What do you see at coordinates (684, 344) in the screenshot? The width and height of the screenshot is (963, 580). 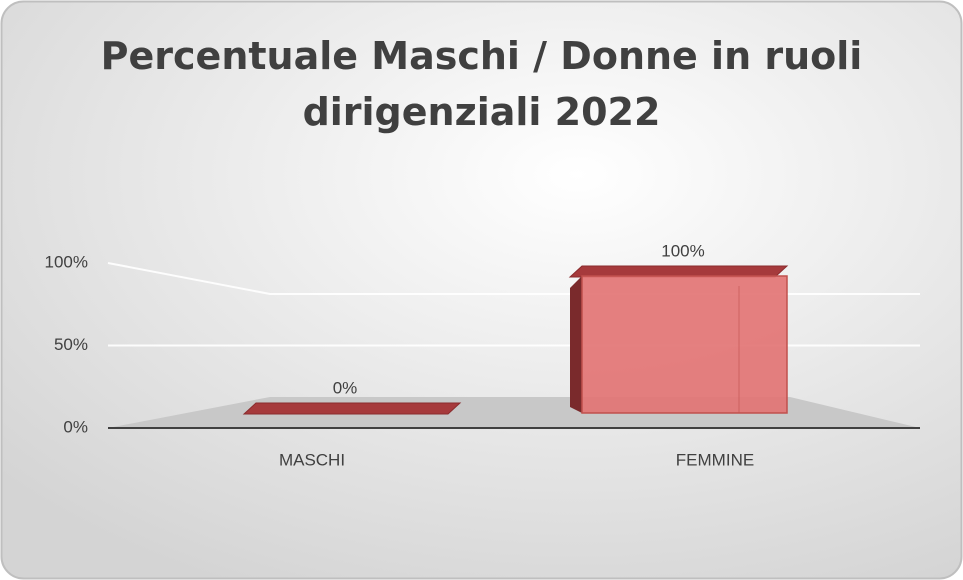 I see `bar` at bounding box center [684, 344].